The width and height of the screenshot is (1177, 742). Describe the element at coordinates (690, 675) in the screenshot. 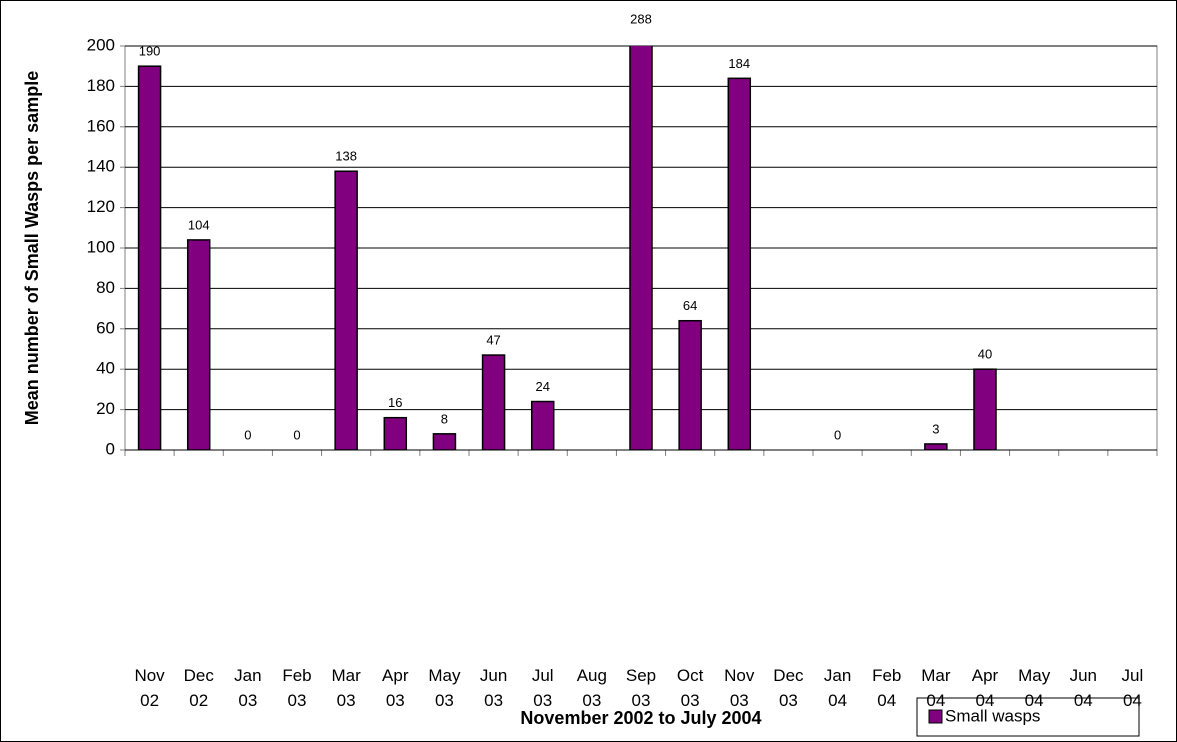

I see `x-tick-label-line: Oct` at that location.